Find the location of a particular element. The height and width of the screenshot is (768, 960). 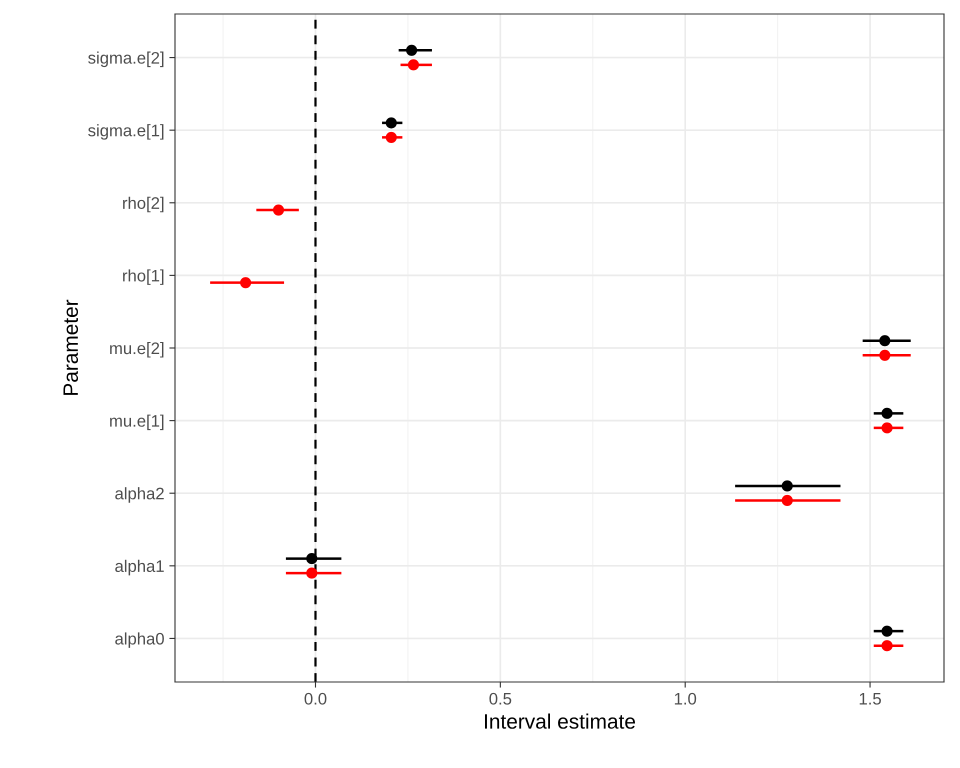

y-tick-label: mu.e[1] is located at coordinates (137, 422).